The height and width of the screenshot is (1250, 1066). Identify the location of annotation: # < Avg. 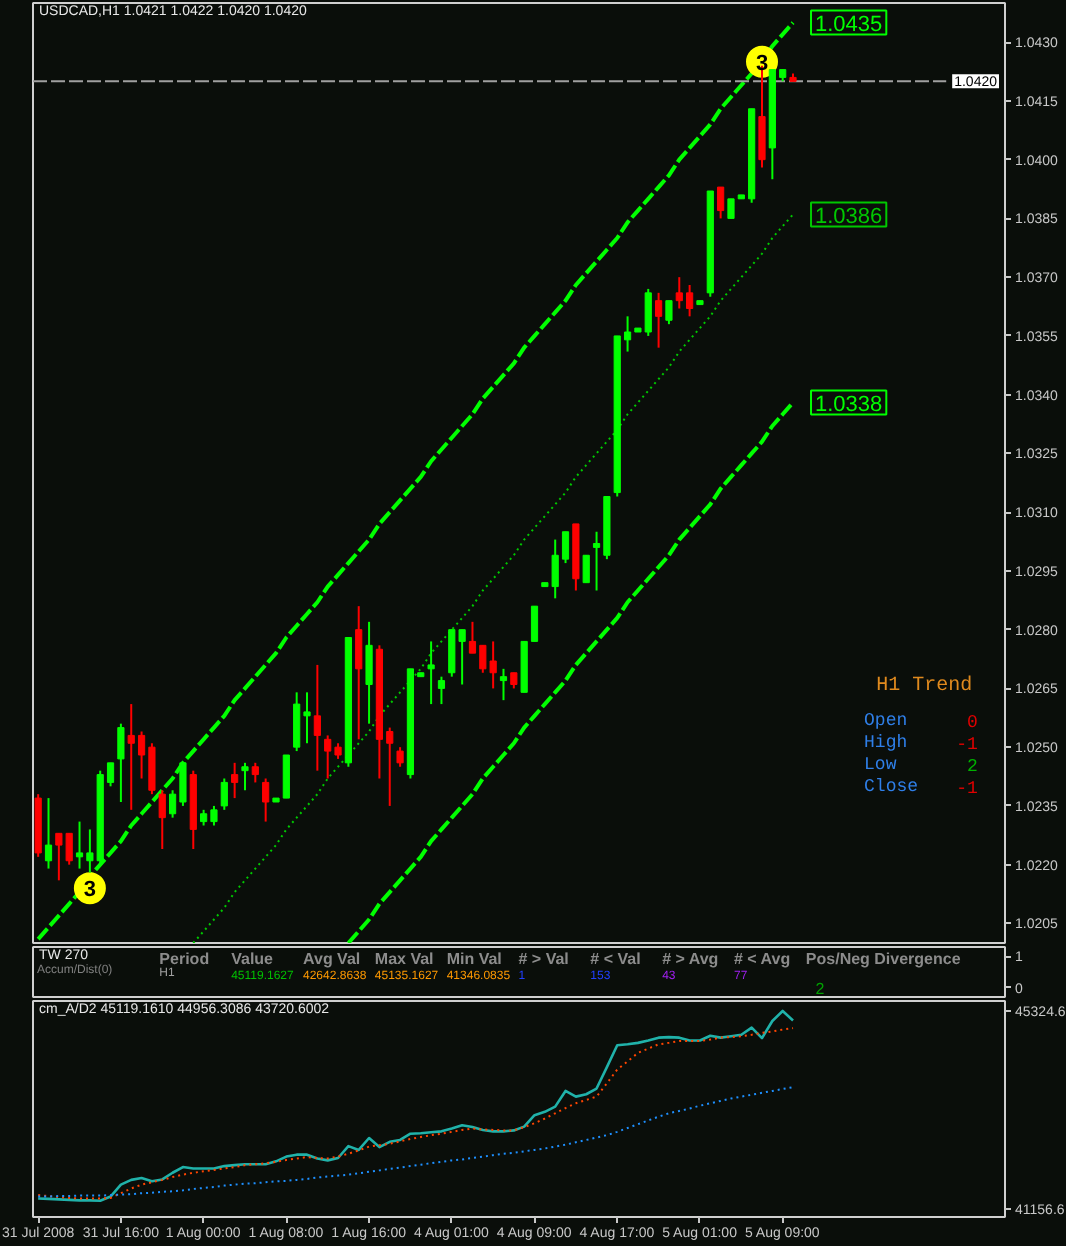
(762, 959).